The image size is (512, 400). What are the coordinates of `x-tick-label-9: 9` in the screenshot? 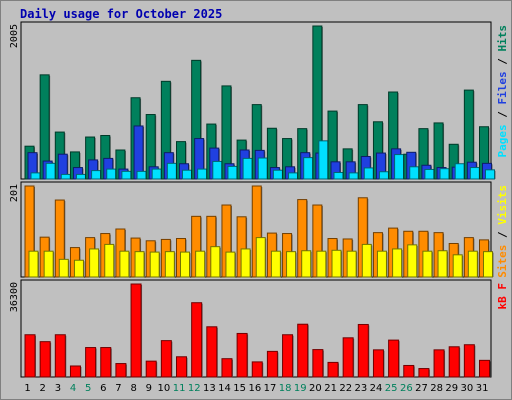 It's located at (149, 388).